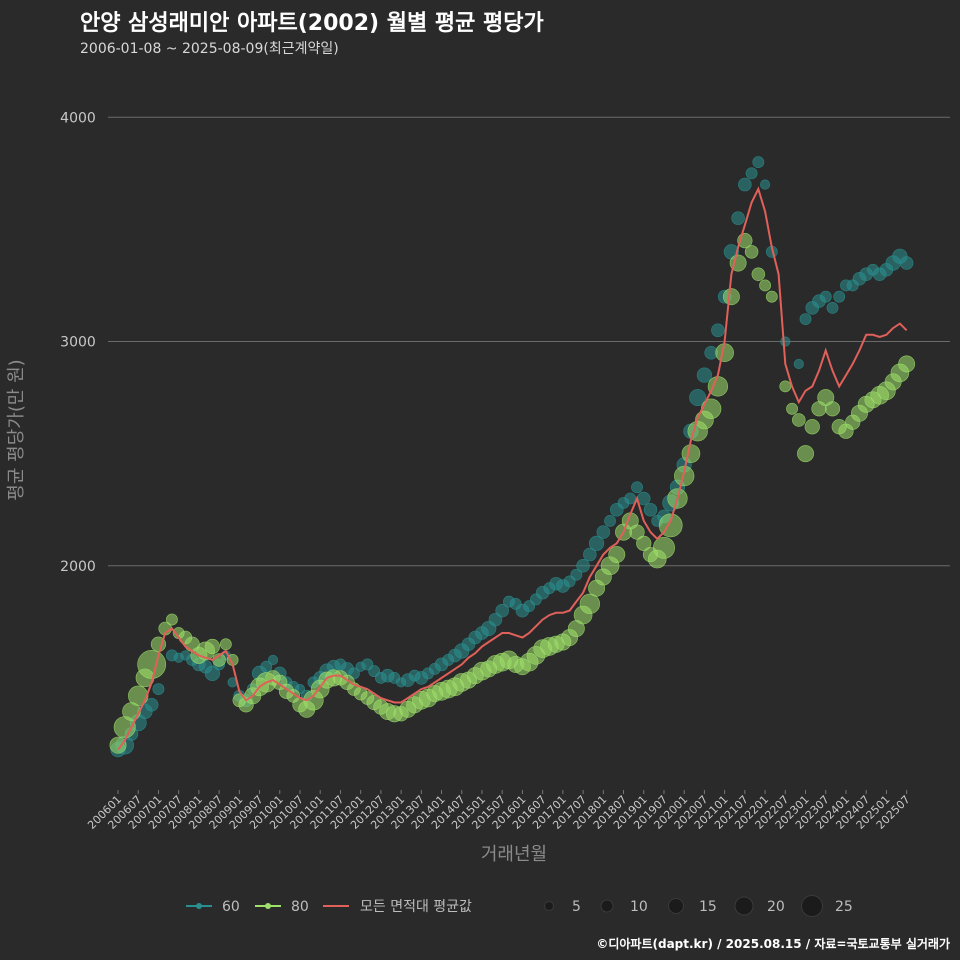 The width and height of the screenshot is (960, 960). What do you see at coordinates (776, 907) in the screenshot?
I see `size-legend-label: 20` at bounding box center [776, 907].